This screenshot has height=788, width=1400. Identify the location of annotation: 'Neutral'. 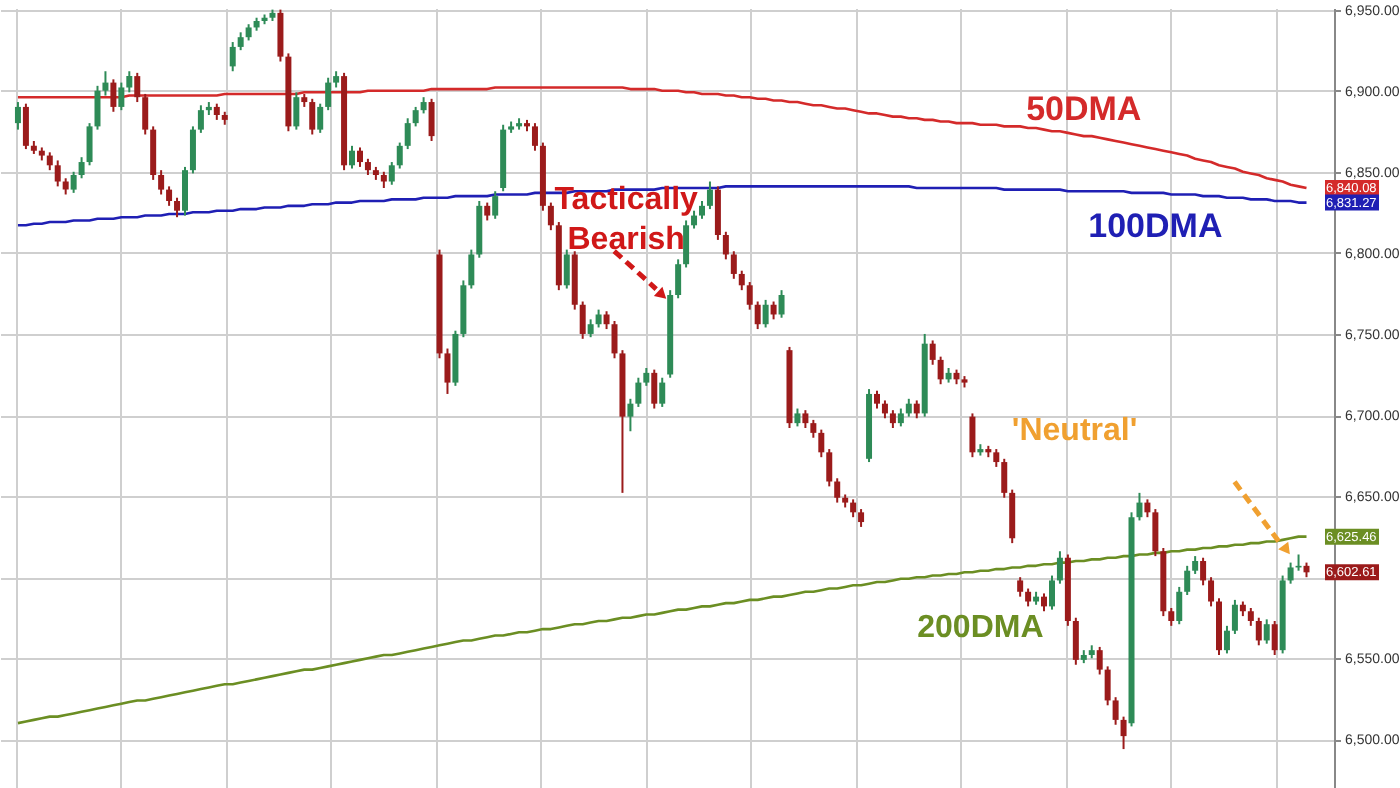
(1074, 430).